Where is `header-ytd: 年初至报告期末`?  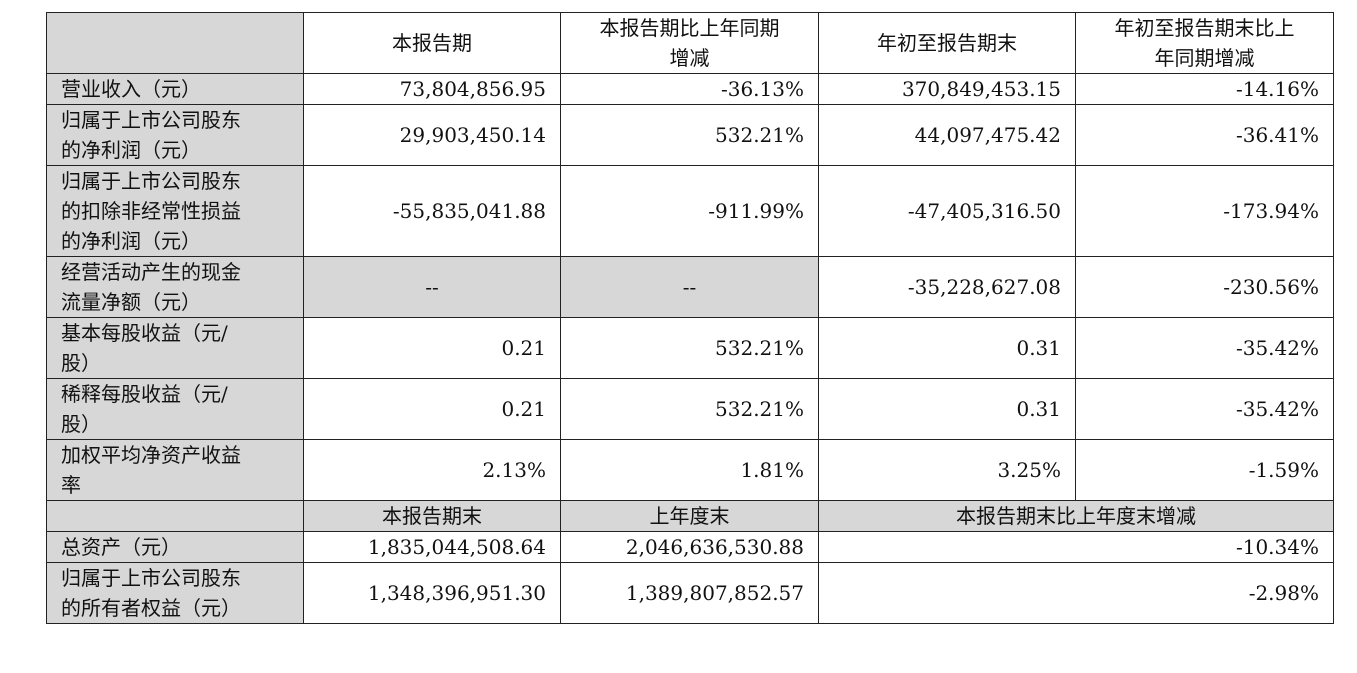 header-ytd: 年初至报告期末 is located at coordinates (947, 43).